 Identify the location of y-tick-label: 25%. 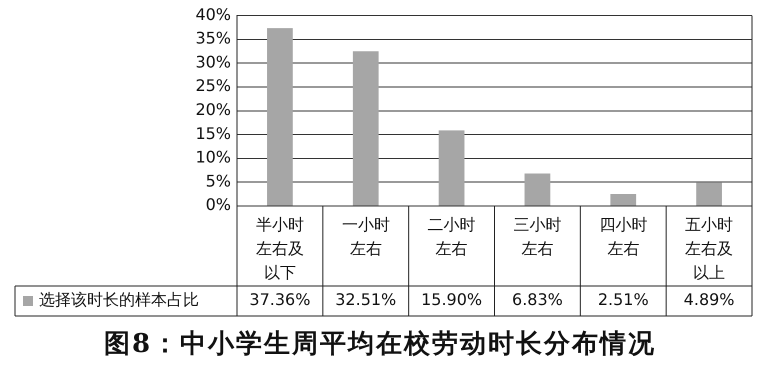
(213, 86).